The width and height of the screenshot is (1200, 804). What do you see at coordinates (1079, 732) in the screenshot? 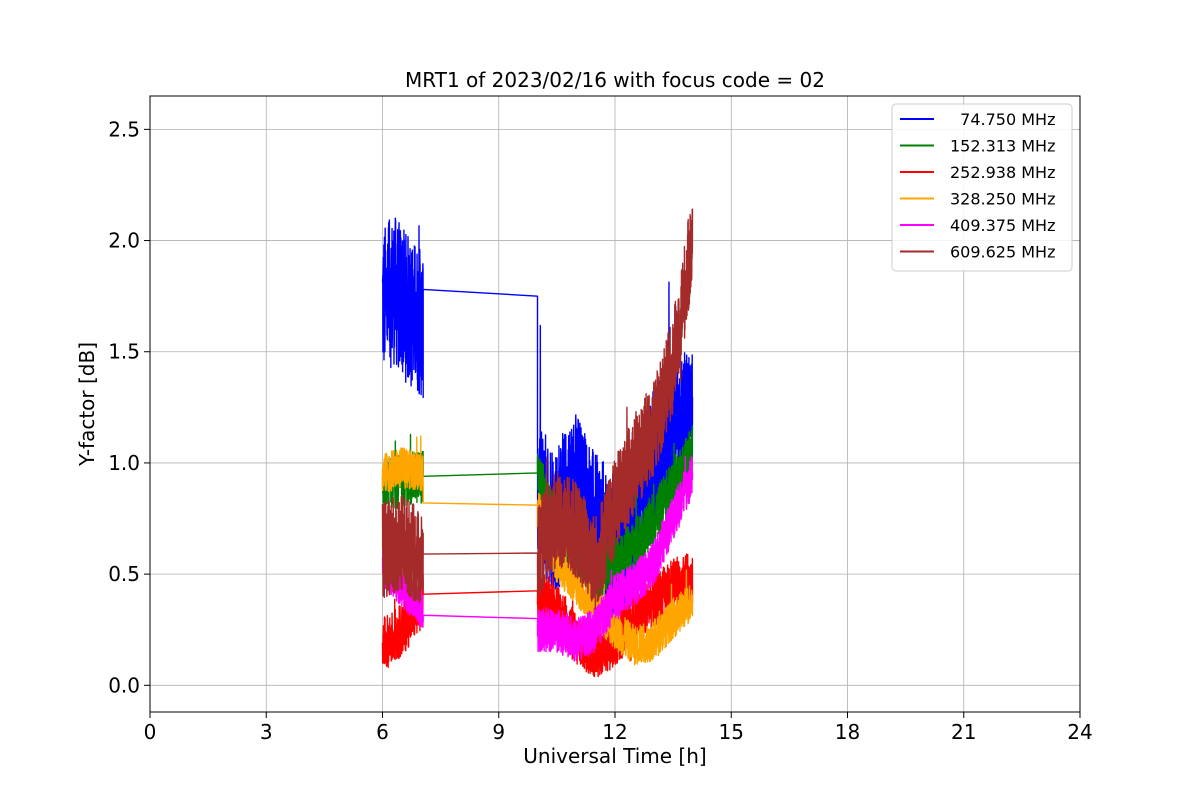
I see `x-tick-label: 24` at bounding box center [1079, 732].